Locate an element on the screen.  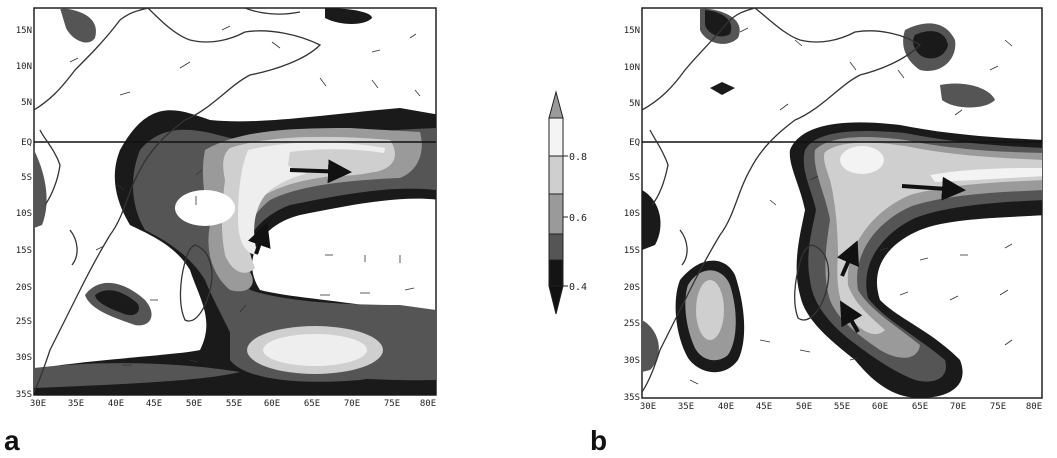
panel-a-label: a is located at coordinates (12, 440).